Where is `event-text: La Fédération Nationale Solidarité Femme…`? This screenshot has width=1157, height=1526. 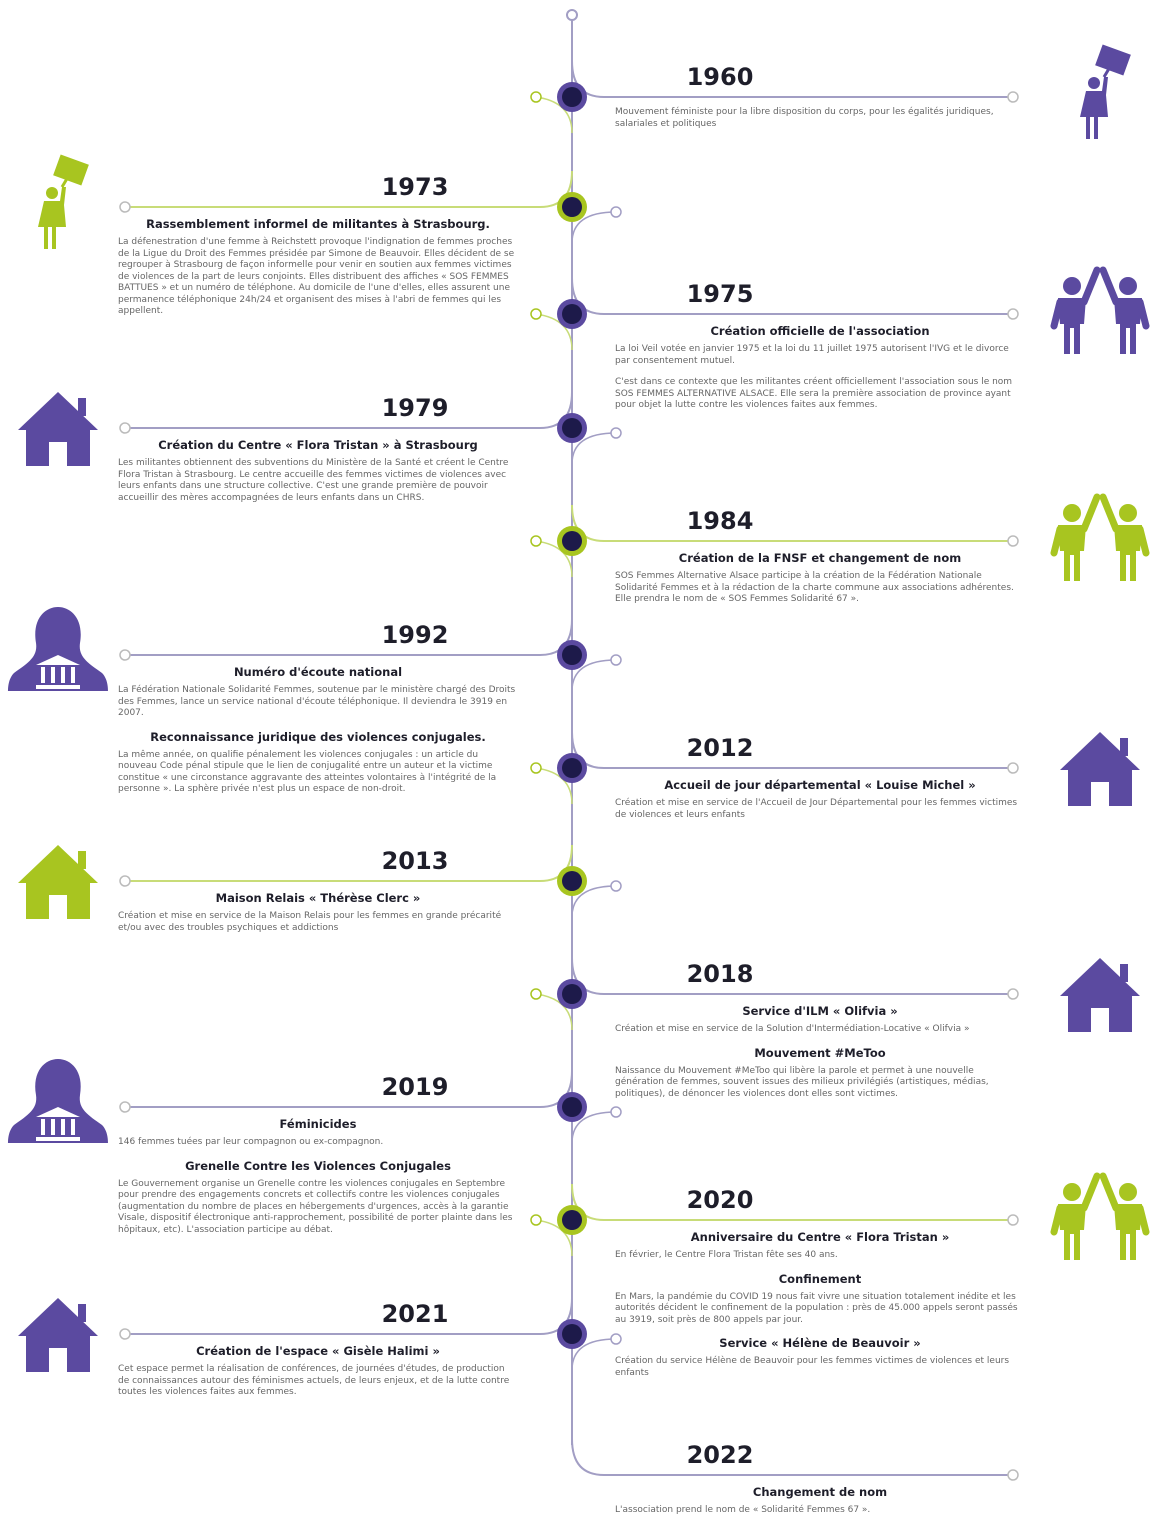 event-text: La Fédération Nationale Solidarité Femme… is located at coordinates (317, 701).